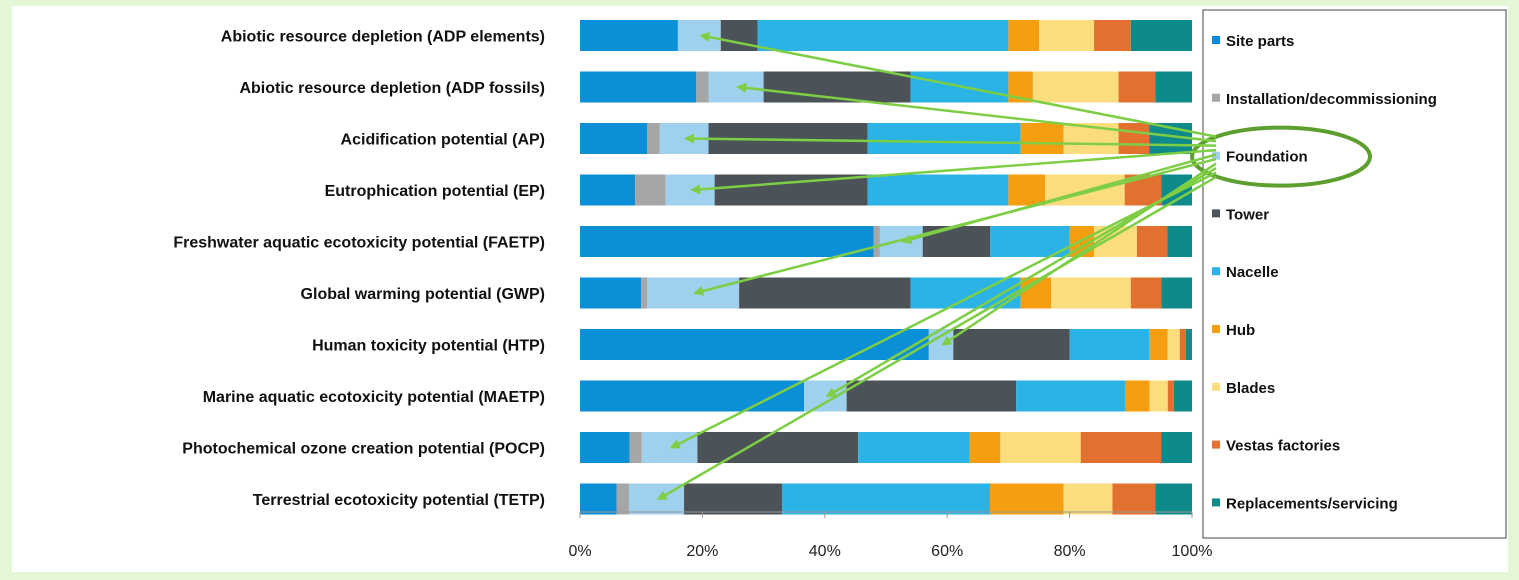  What do you see at coordinates (1216, 329) in the screenshot?
I see `legend-swatch-hub` at bounding box center [1216, 329].